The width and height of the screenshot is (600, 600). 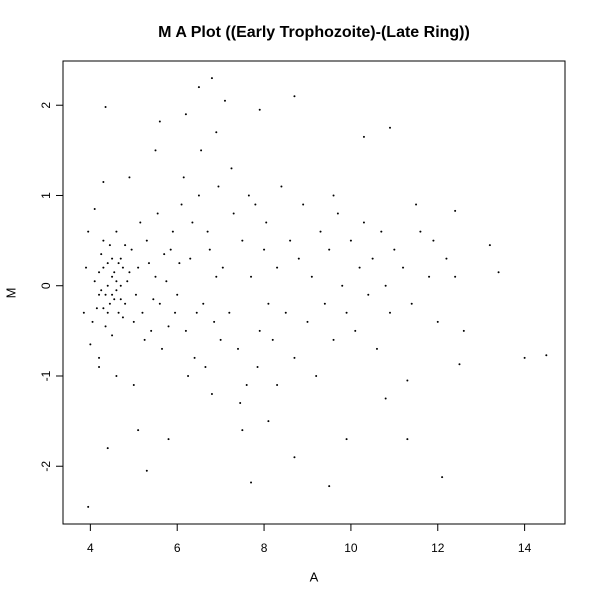 What do you see at coordinates (46, 195) in the screenshot?
I see `y-tick-label: 1` at bounding box center [46, 195].